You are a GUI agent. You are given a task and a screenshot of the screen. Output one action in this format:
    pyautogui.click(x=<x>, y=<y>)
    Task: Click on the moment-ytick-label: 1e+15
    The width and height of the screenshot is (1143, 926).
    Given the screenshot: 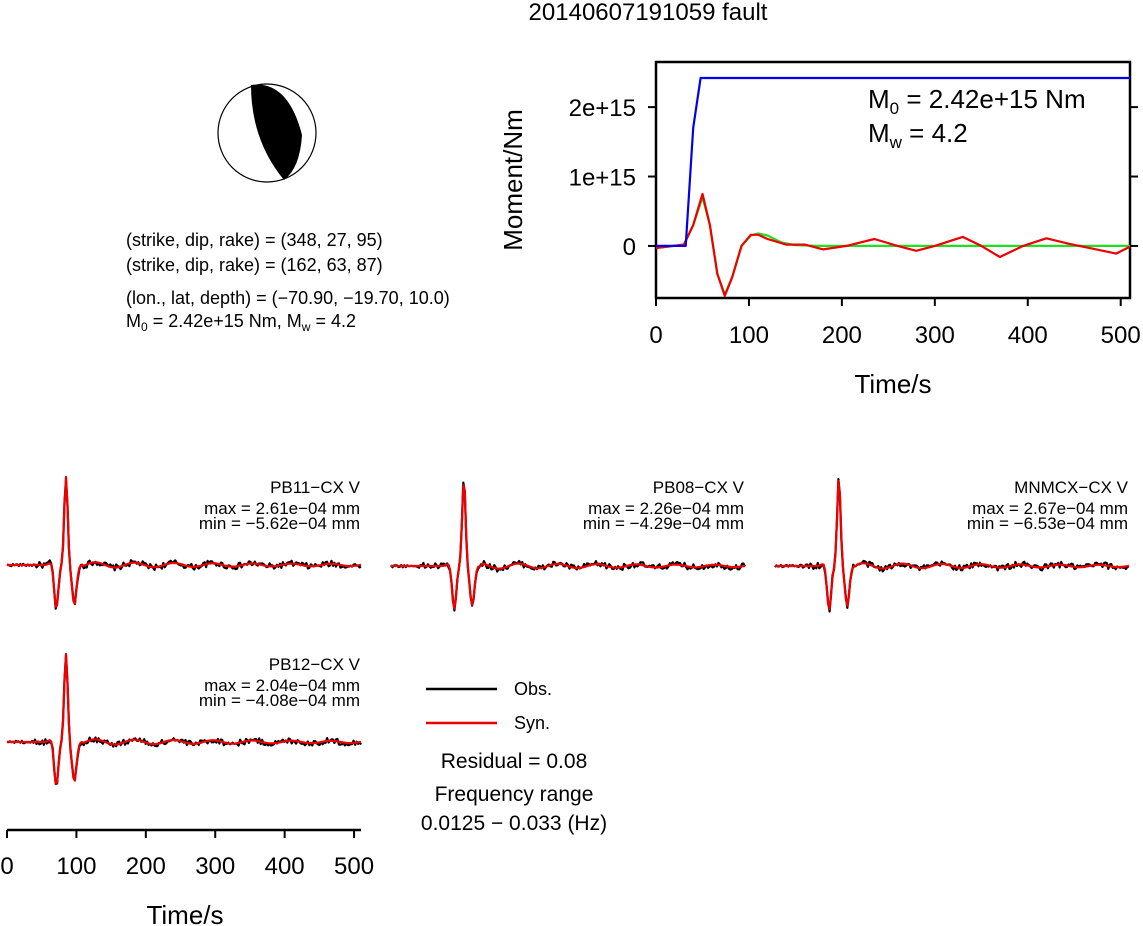 What is the action you would take?
    pyautogui.click(x=602, y=178)
    